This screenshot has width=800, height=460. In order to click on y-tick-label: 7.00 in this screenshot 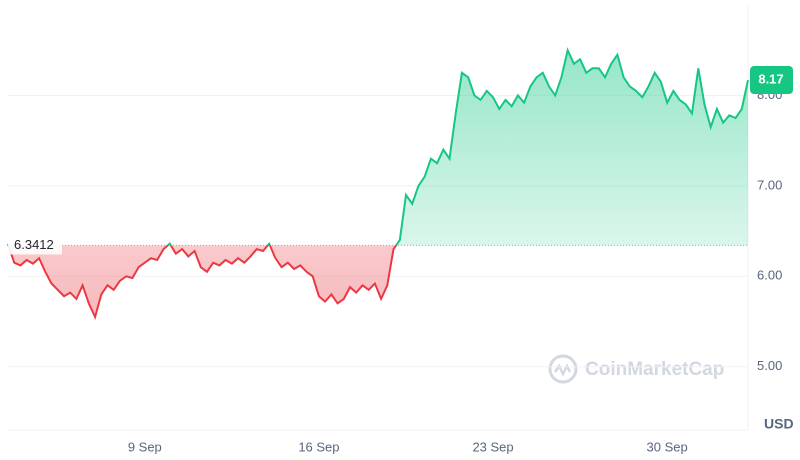, I will do `click(769, 184)`.